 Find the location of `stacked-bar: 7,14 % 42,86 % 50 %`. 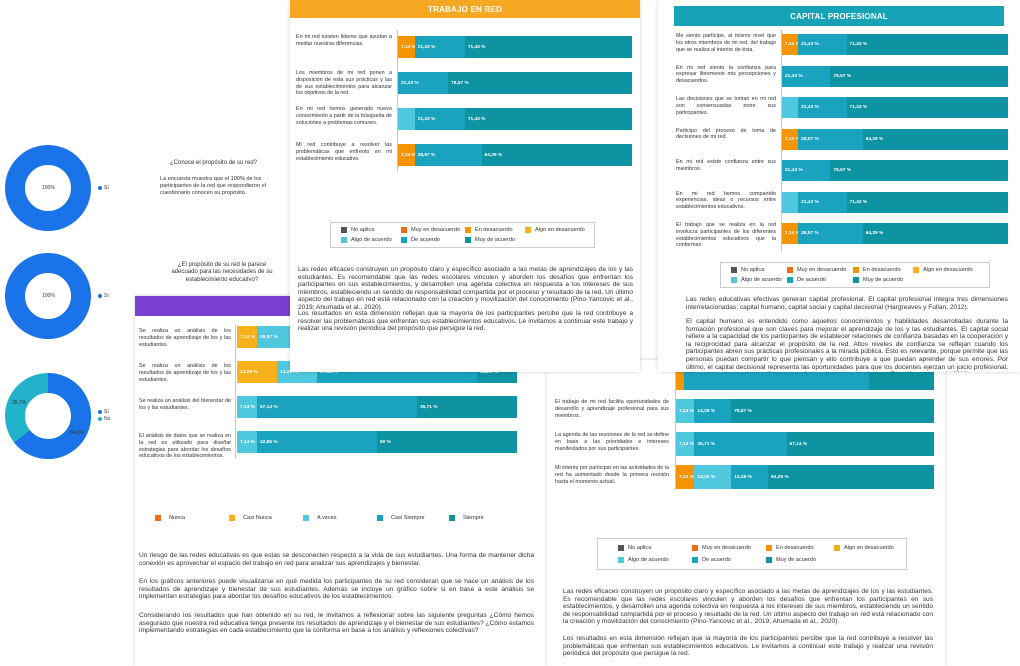

stacked-bar: 7,14 % 42,86 % 50 % is located at coordinates (377, 442).